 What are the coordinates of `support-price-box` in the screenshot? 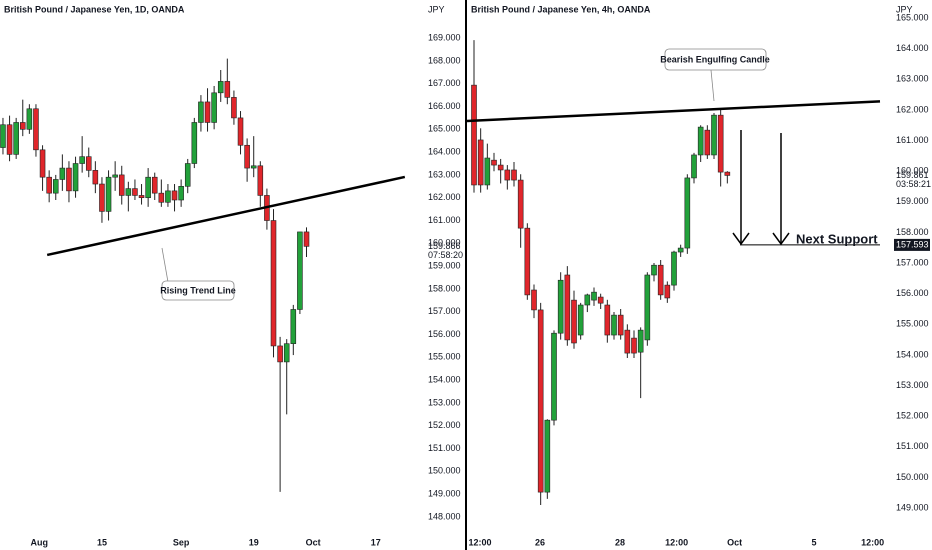 It's located at (912, 244).